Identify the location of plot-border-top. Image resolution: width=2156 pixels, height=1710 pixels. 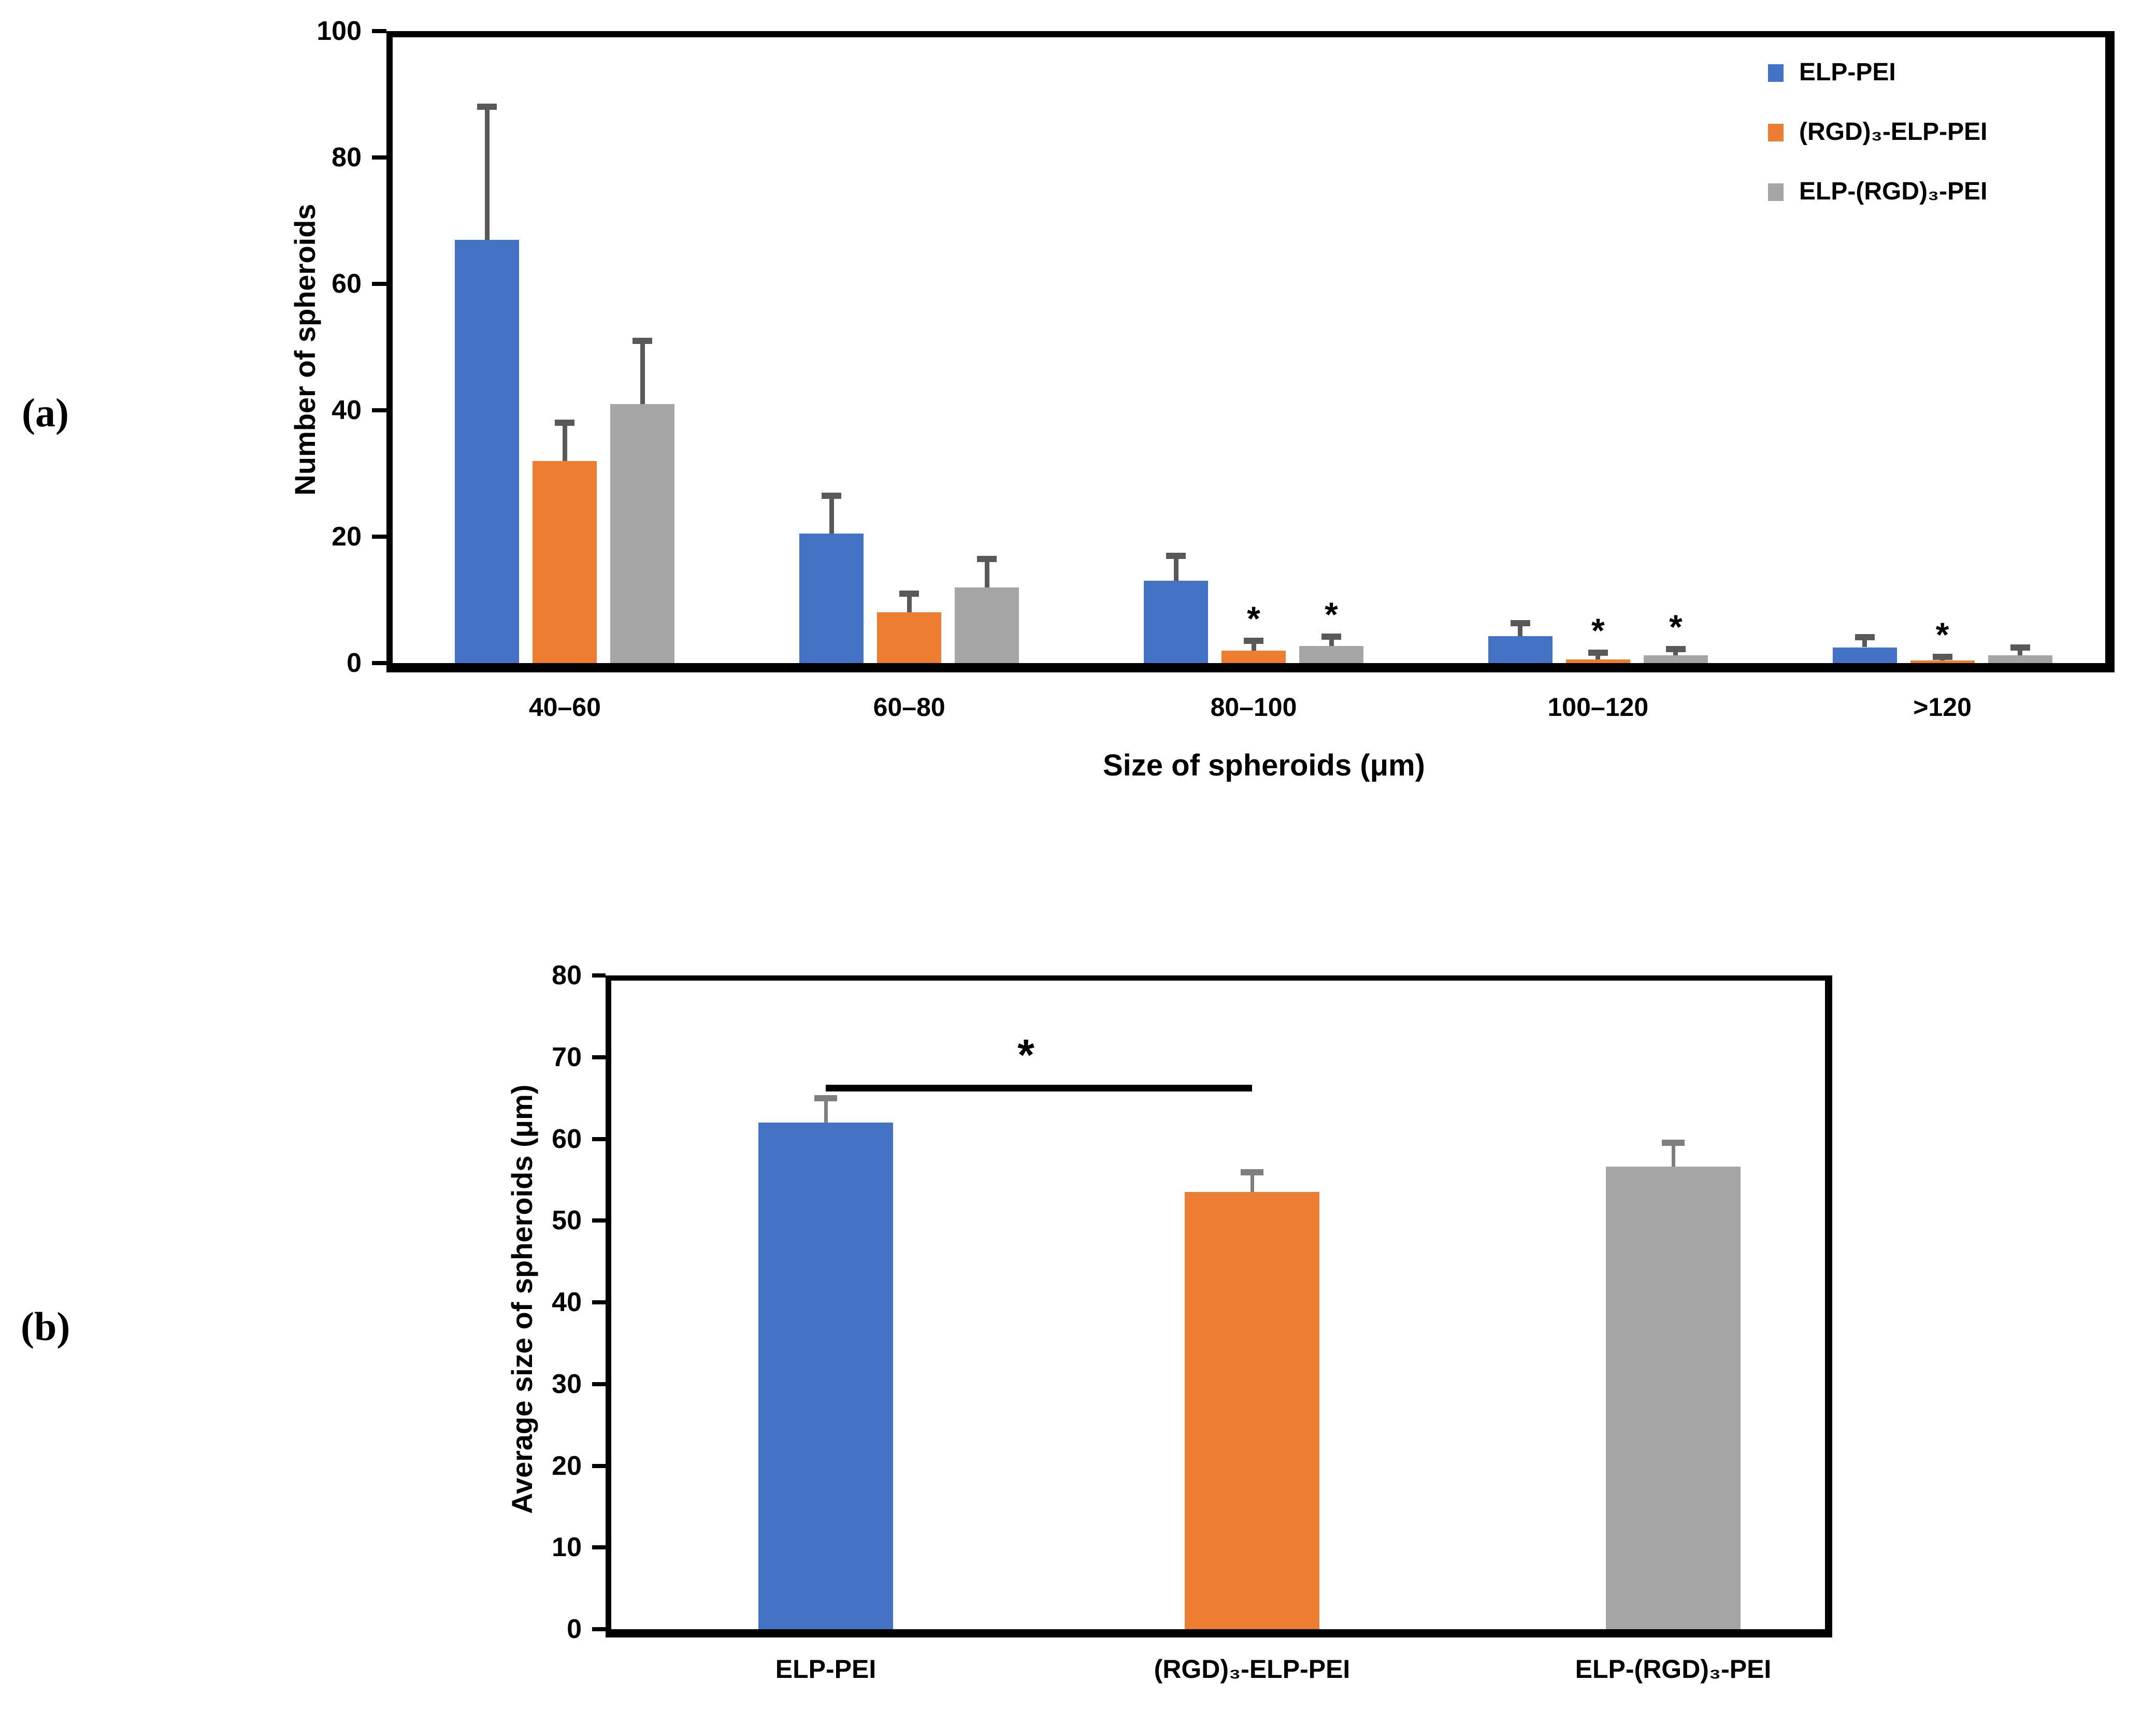
(1254, 34).